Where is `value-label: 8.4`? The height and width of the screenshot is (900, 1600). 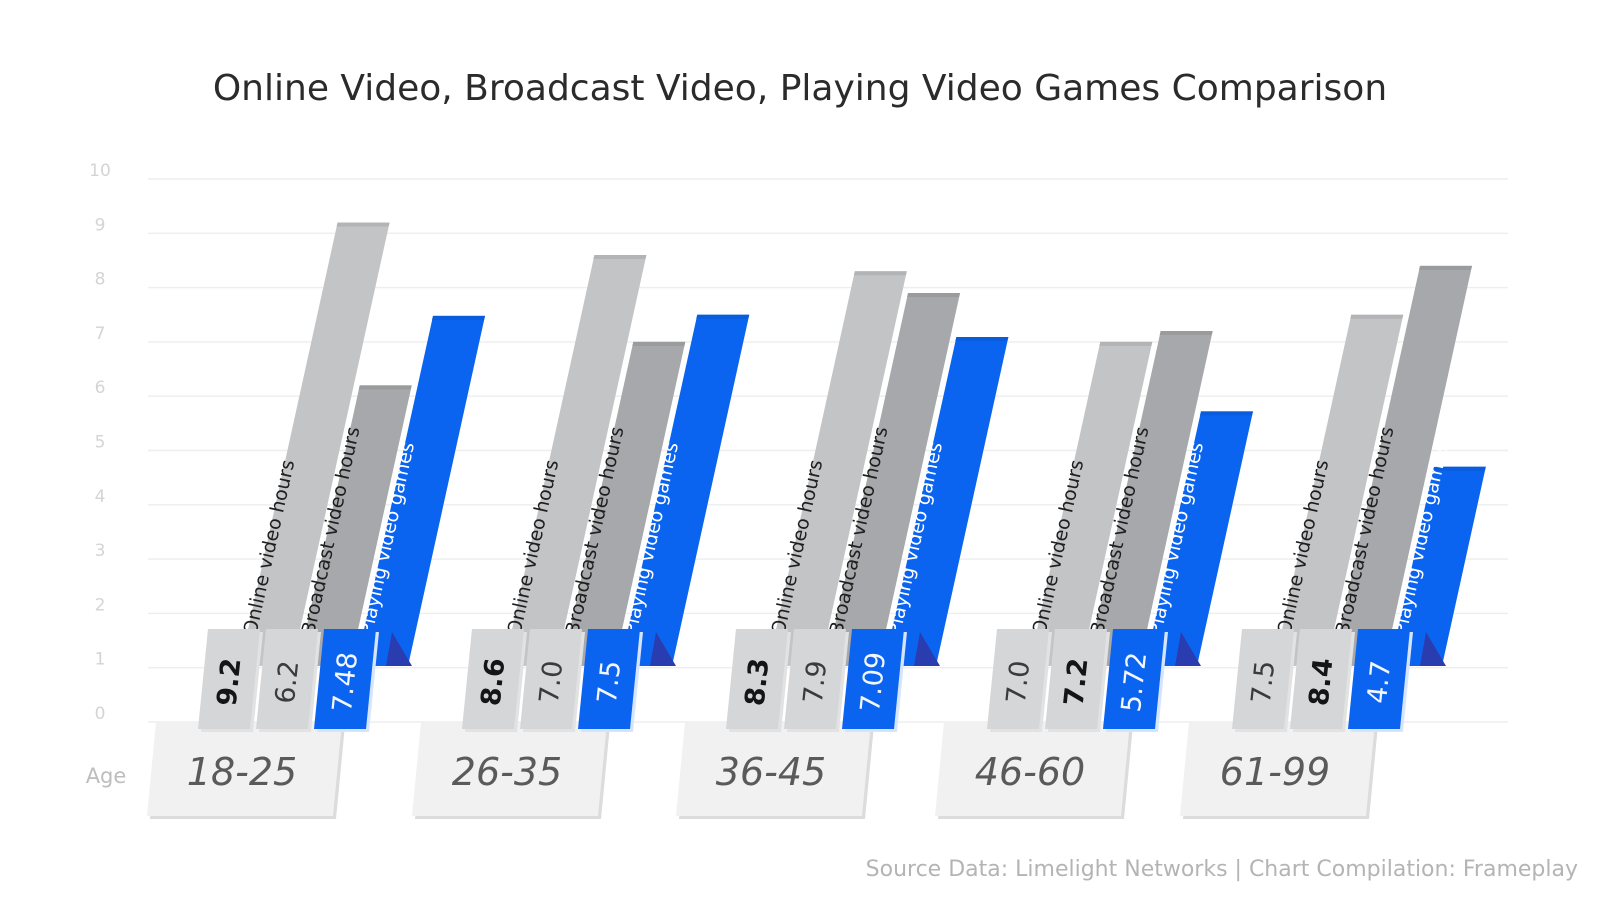
value-label: 8.4 is located at coordinates (1322, 682).